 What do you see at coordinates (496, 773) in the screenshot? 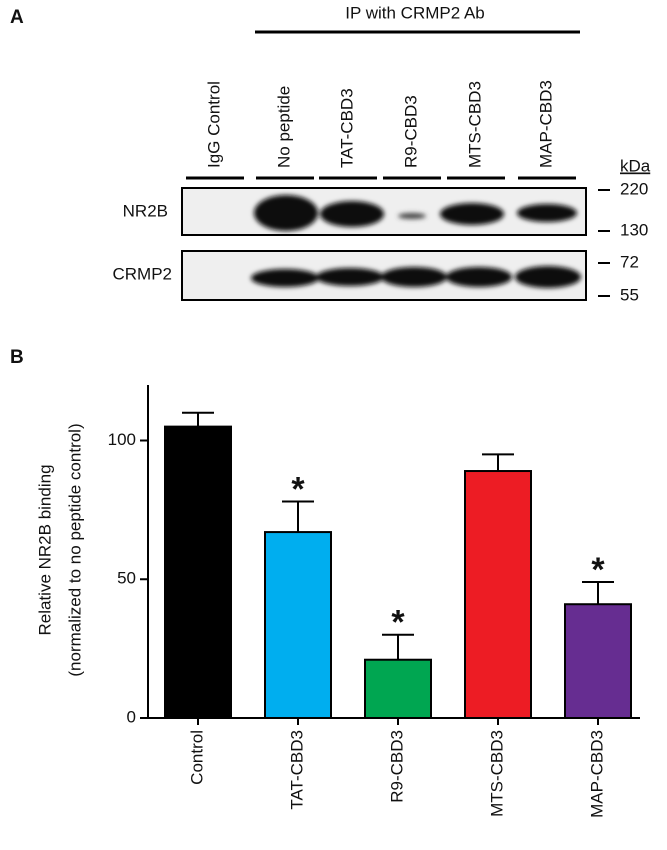
I see `x-tick-label: MTS-CBD3` at bounding box center [496, 773].